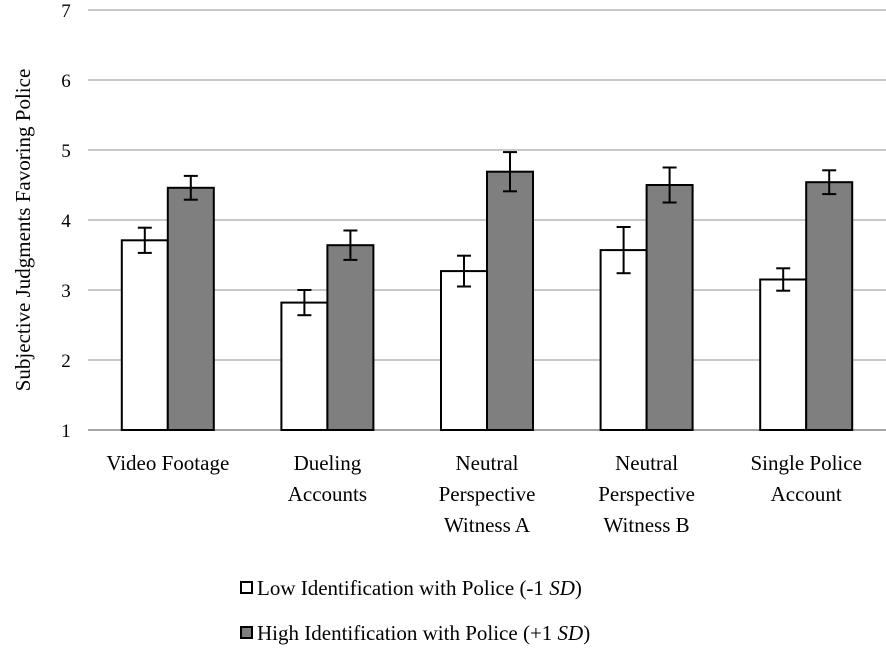  What do you see at coordinates (487, 525) in the screenshot?
I see `x-tick-label: Witness A` at bounding box center [487, 525].